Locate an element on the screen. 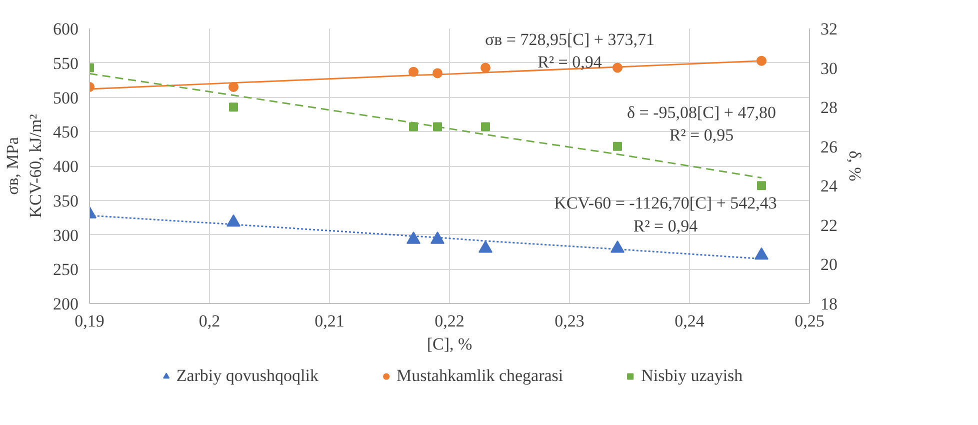  y2-tick-label: 20 is located at coordinates (829, 264).